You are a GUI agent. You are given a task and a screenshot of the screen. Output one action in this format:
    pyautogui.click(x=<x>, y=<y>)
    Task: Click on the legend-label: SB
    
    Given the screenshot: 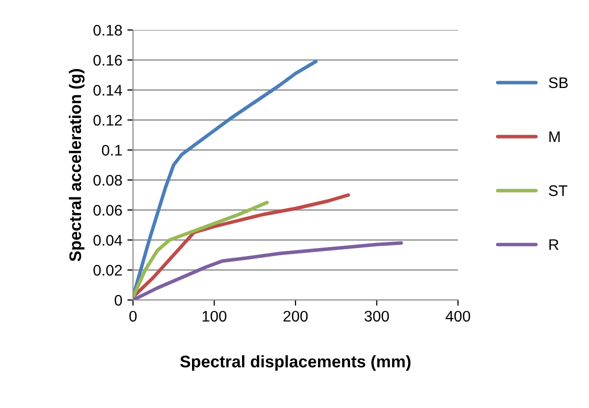 What is the action you would take?
    pyautogui.click(x=558, y=82)
    